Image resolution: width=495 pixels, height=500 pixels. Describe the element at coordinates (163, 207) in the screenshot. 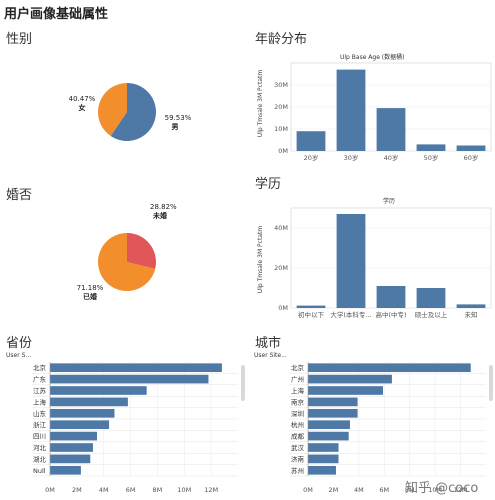

I see `pie-pct-label-0: 28.82%` at that location.